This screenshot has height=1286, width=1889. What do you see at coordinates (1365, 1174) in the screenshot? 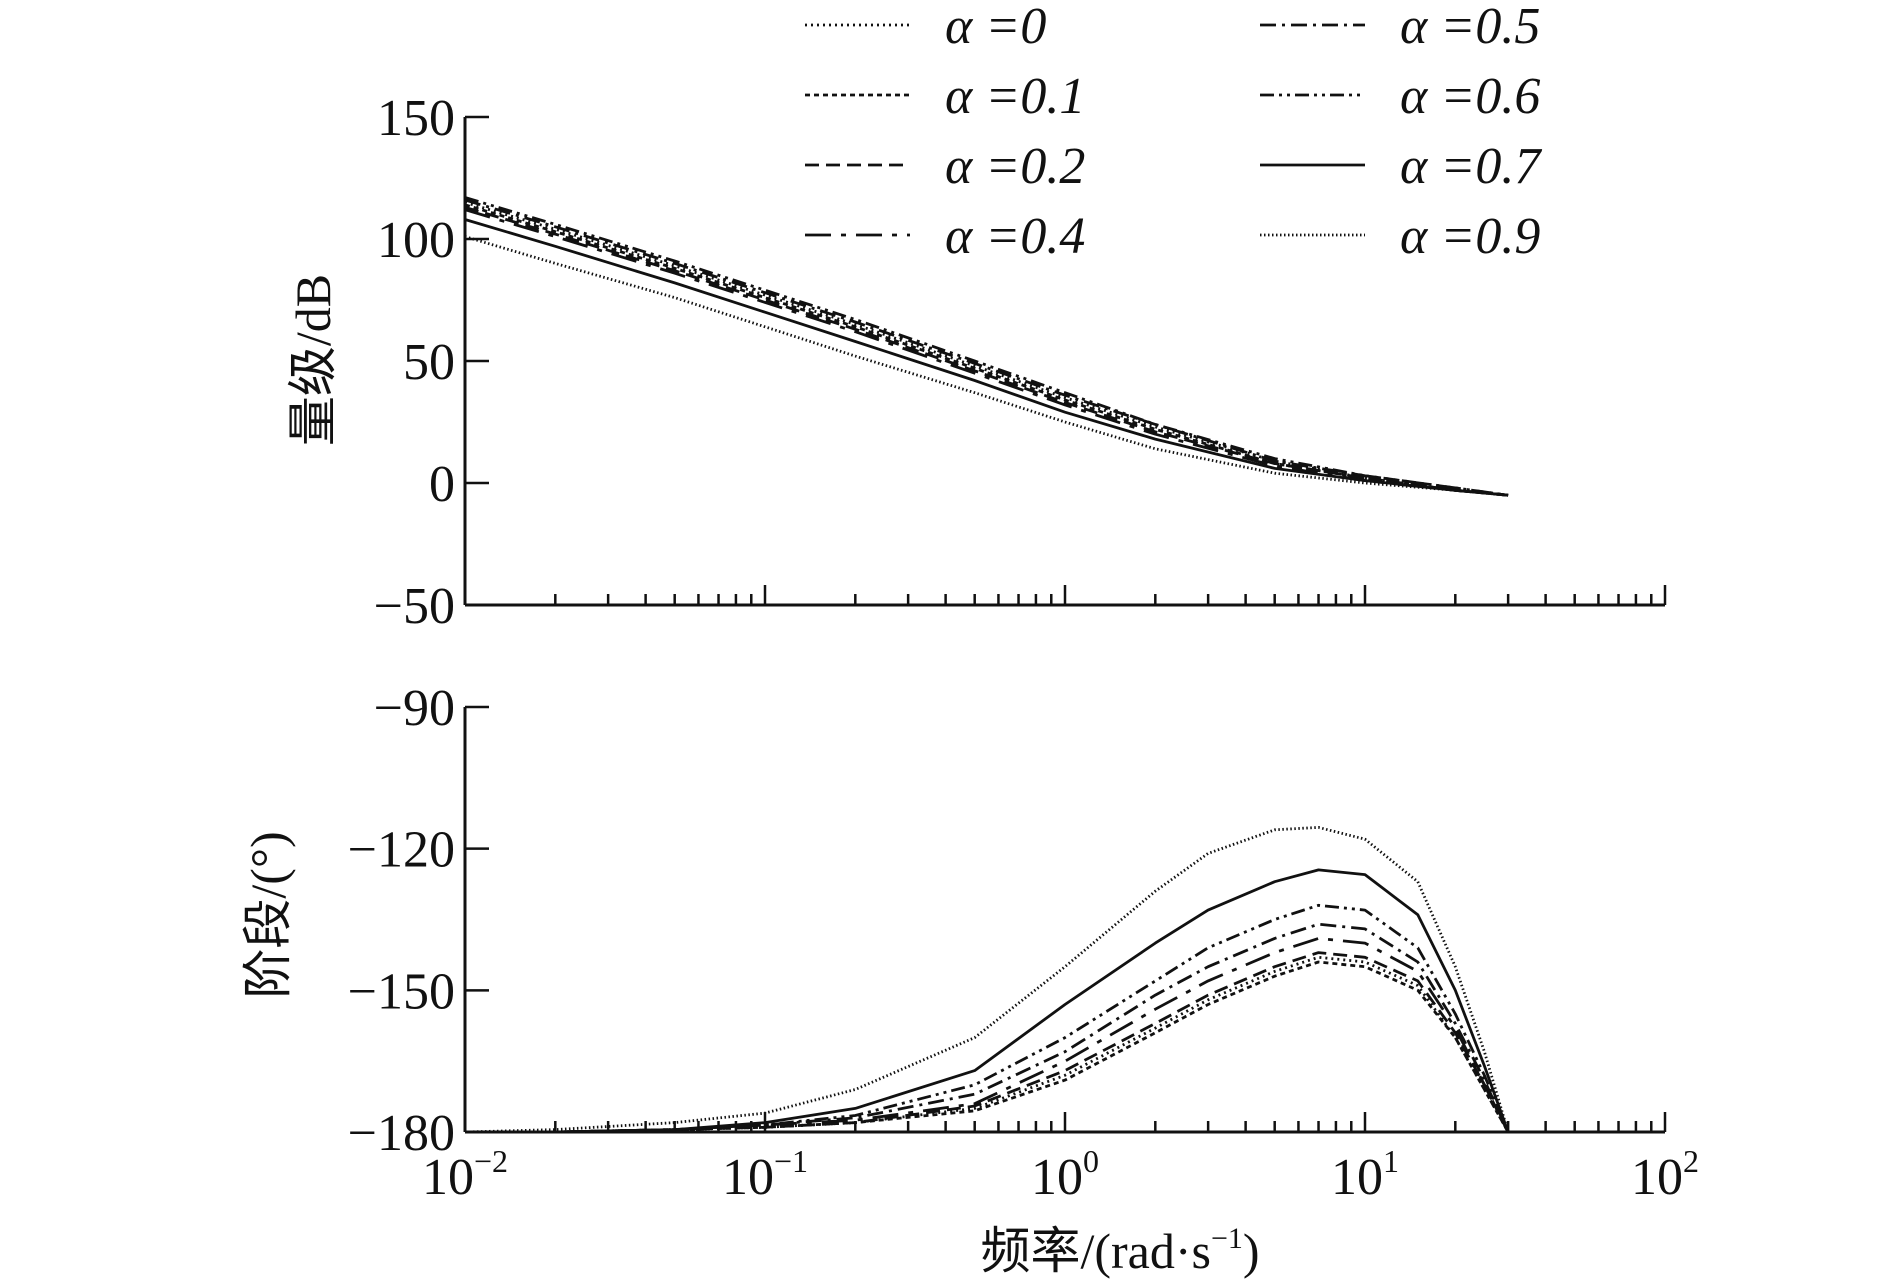
I see `xtick-label: 10¹` at bounding box center [1365, 1174].